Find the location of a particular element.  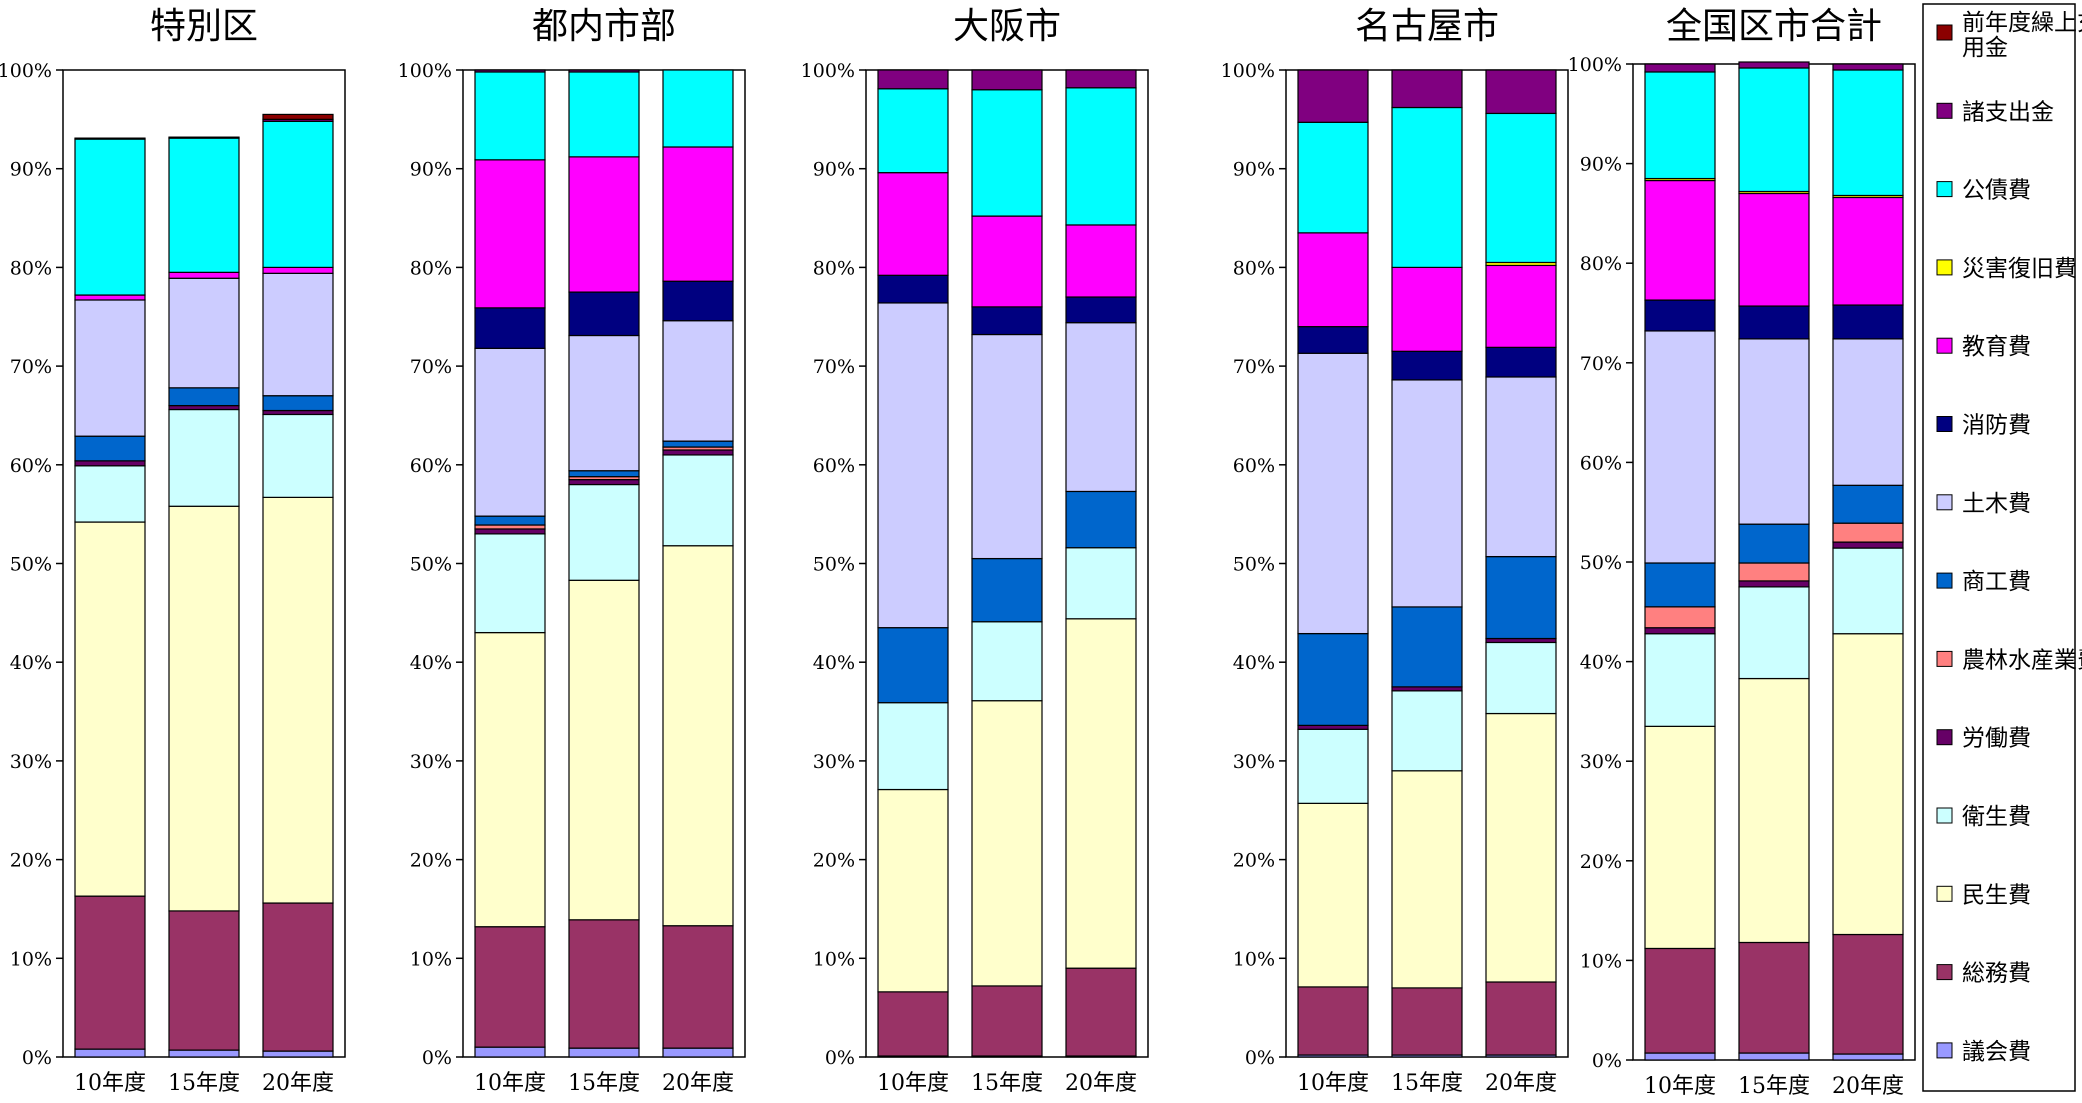

legend-label-shoko: 商工費 is located at coordinates (1996, 582).